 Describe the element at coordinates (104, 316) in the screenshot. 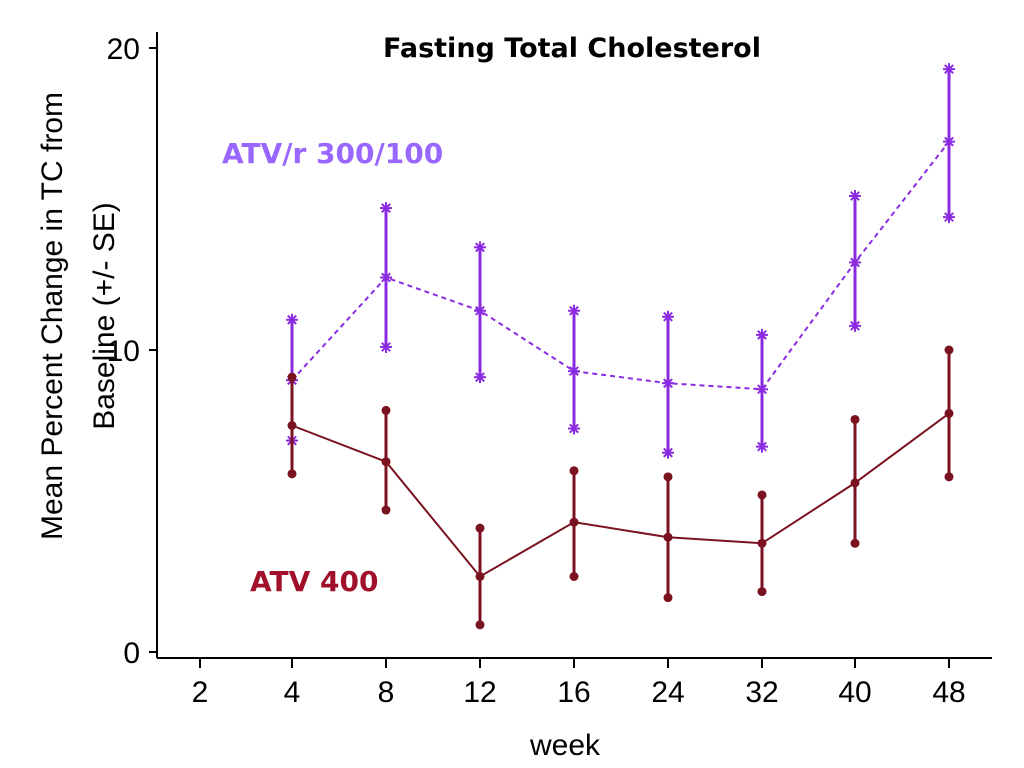

I see `y-axis-label-line2: Baseline (+/- SE)` at that location.